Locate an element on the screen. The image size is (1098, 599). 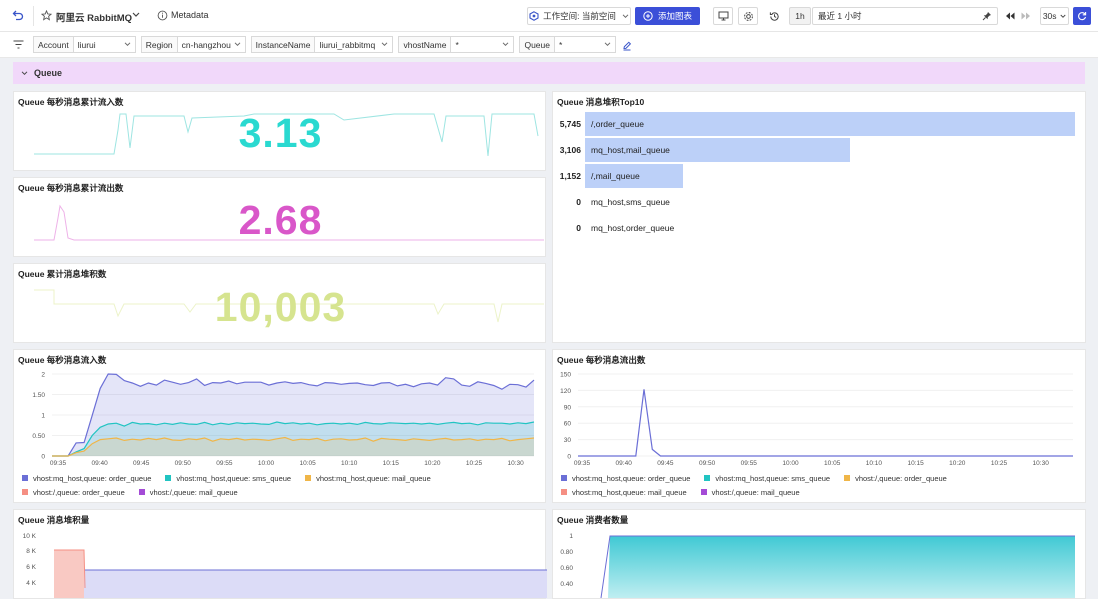
row-title: Queue is located at coordinates (48, 73).